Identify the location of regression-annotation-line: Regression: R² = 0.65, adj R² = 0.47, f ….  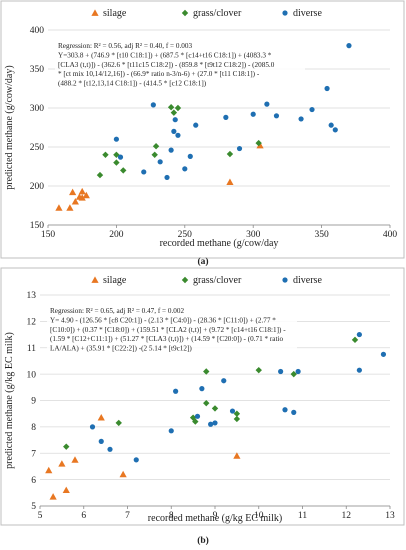
(117, 311).